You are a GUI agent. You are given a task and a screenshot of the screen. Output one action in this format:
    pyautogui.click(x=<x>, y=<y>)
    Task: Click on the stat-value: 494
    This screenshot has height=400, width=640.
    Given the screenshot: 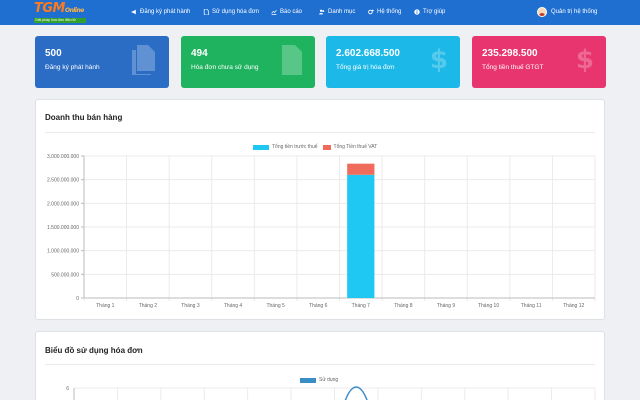 What is the action you would take?
    pyautogui.click(x=199, y=53)
    